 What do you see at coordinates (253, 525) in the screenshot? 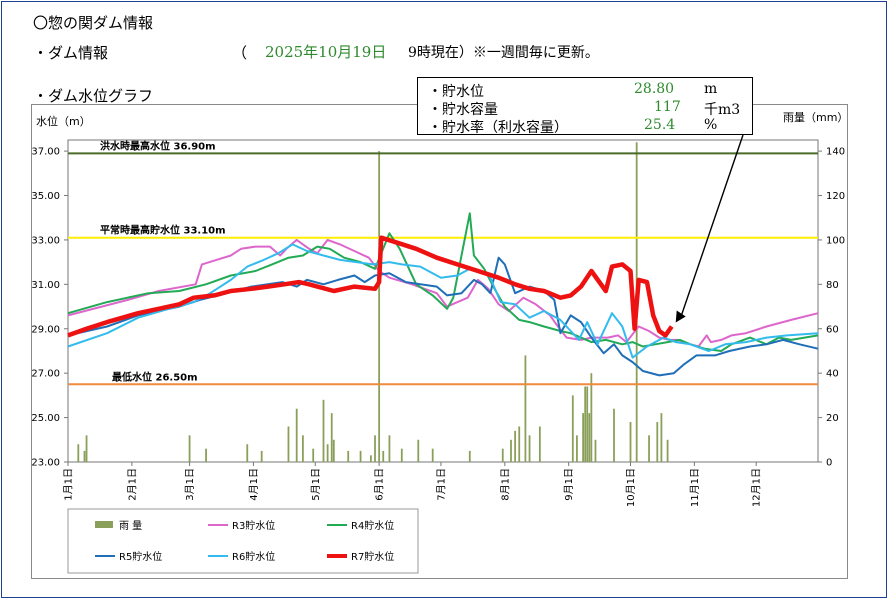
I see `legend-label: R3貯水位` at bounding box center [253, 525].